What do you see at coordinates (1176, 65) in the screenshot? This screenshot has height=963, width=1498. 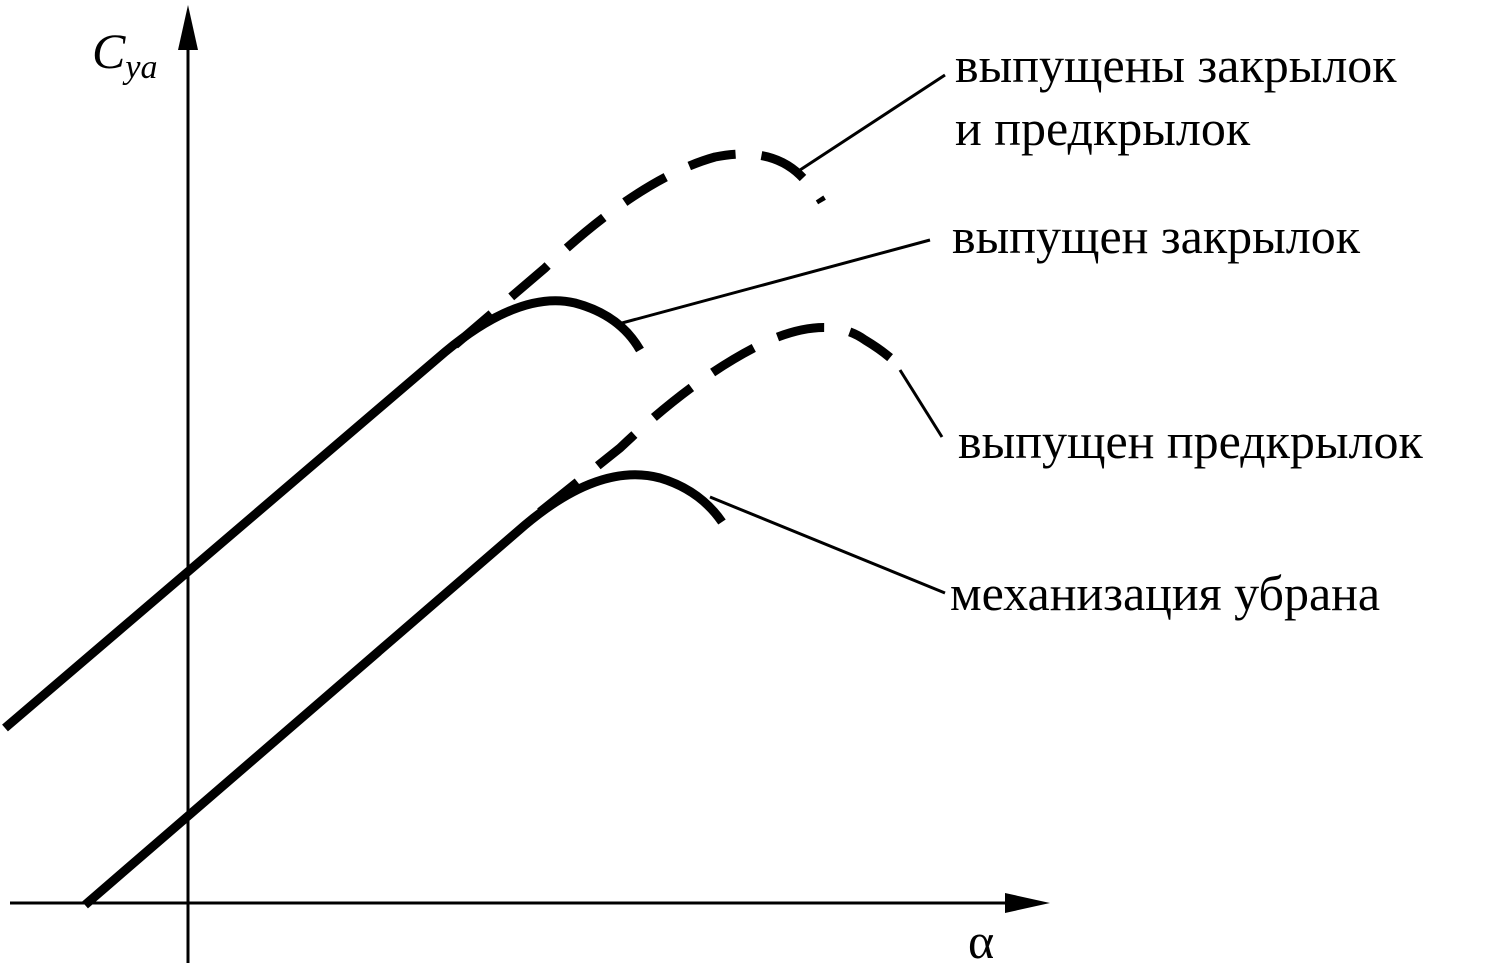 I see `curve-label: выпущены закрылок` at bounding box center [1176, 65].